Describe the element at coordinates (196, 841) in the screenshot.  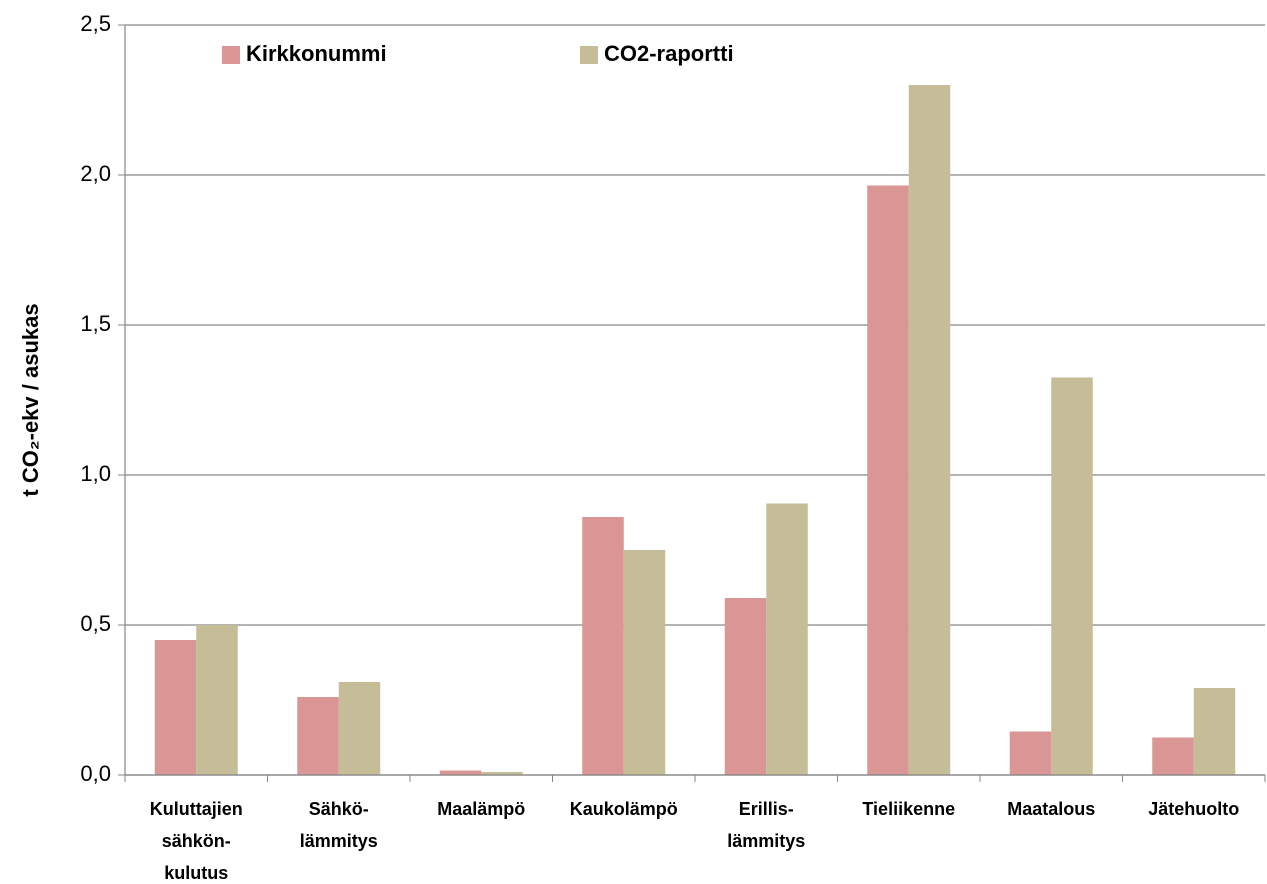
I see `x-tick-label: sähkön-` at that location.